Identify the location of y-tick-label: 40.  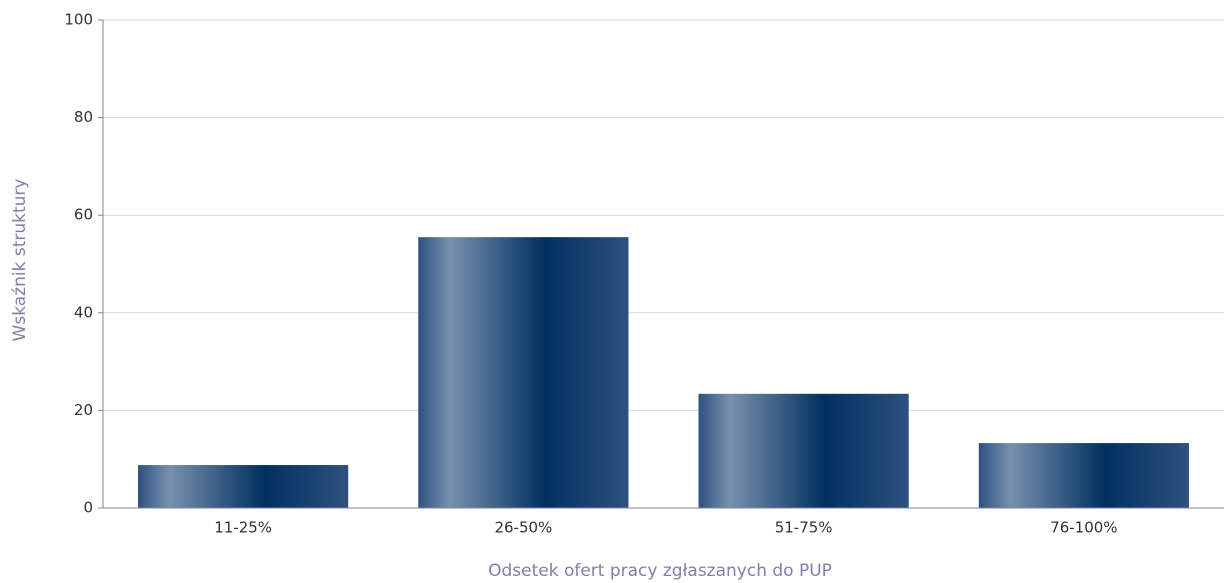
(83, 312).